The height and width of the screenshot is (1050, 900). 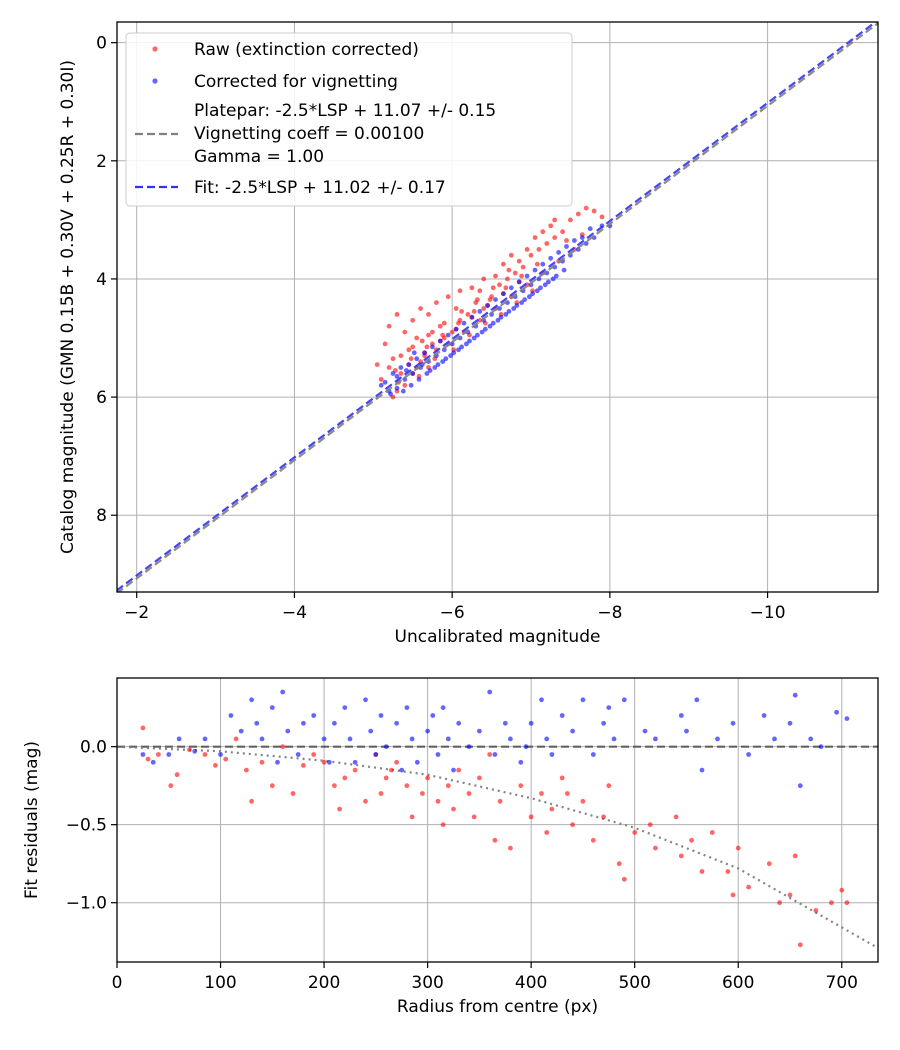 I want to click on x-tick-label: −8, so click(x=609, y=613).